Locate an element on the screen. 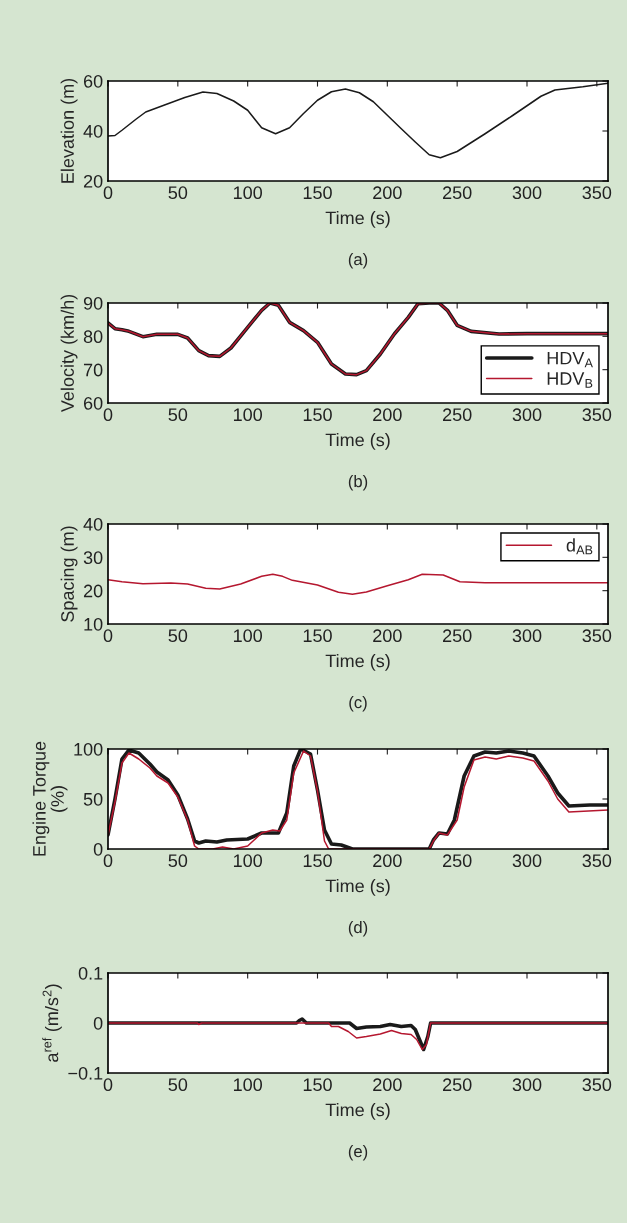 Image resolution: width=627 pixels, height=1223 pixels. legend-label: HDV$_{B}$ is located at coordinates (570, 380).